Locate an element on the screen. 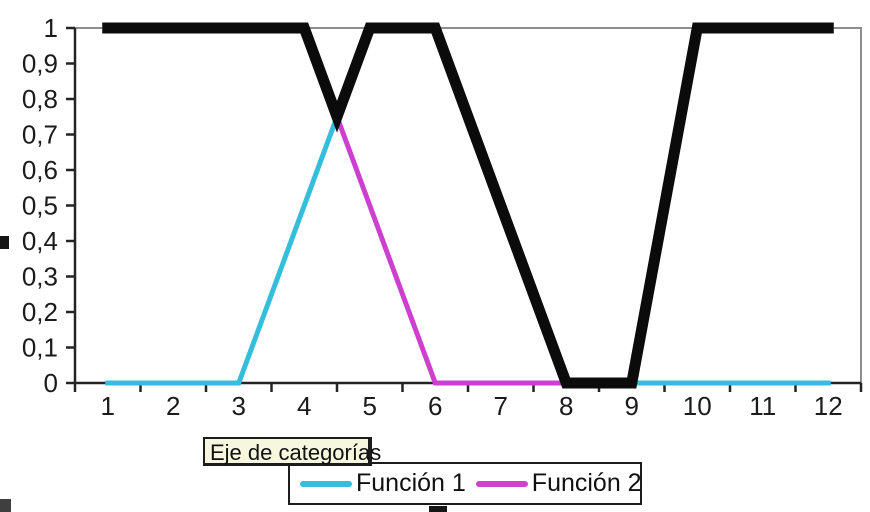 This screenshot has height=512, width=870. x-axis-tick-label: 11 is located at coordinates (762, 406).